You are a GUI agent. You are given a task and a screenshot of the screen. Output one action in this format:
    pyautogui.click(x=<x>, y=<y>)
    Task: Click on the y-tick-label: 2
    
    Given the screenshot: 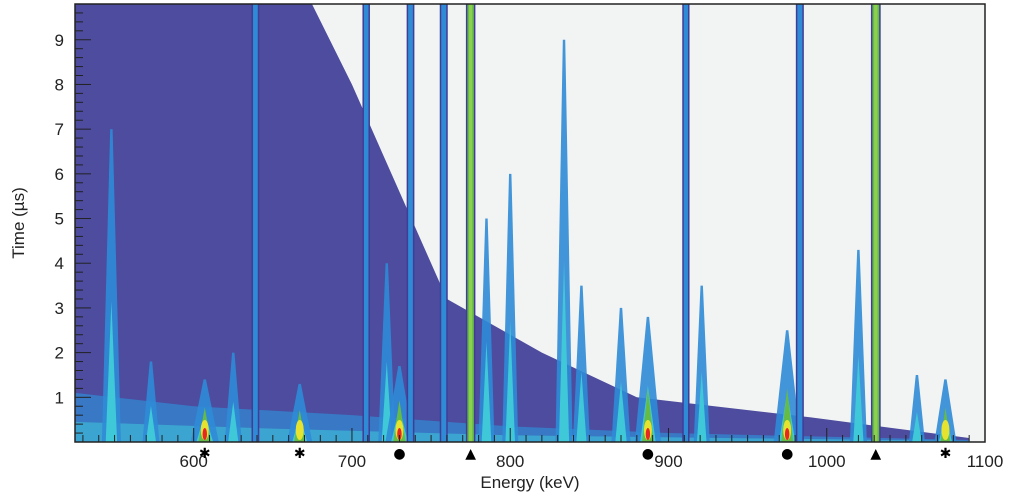 What is the action you would take?
    pyautogui.click(x=59, y=353)
    